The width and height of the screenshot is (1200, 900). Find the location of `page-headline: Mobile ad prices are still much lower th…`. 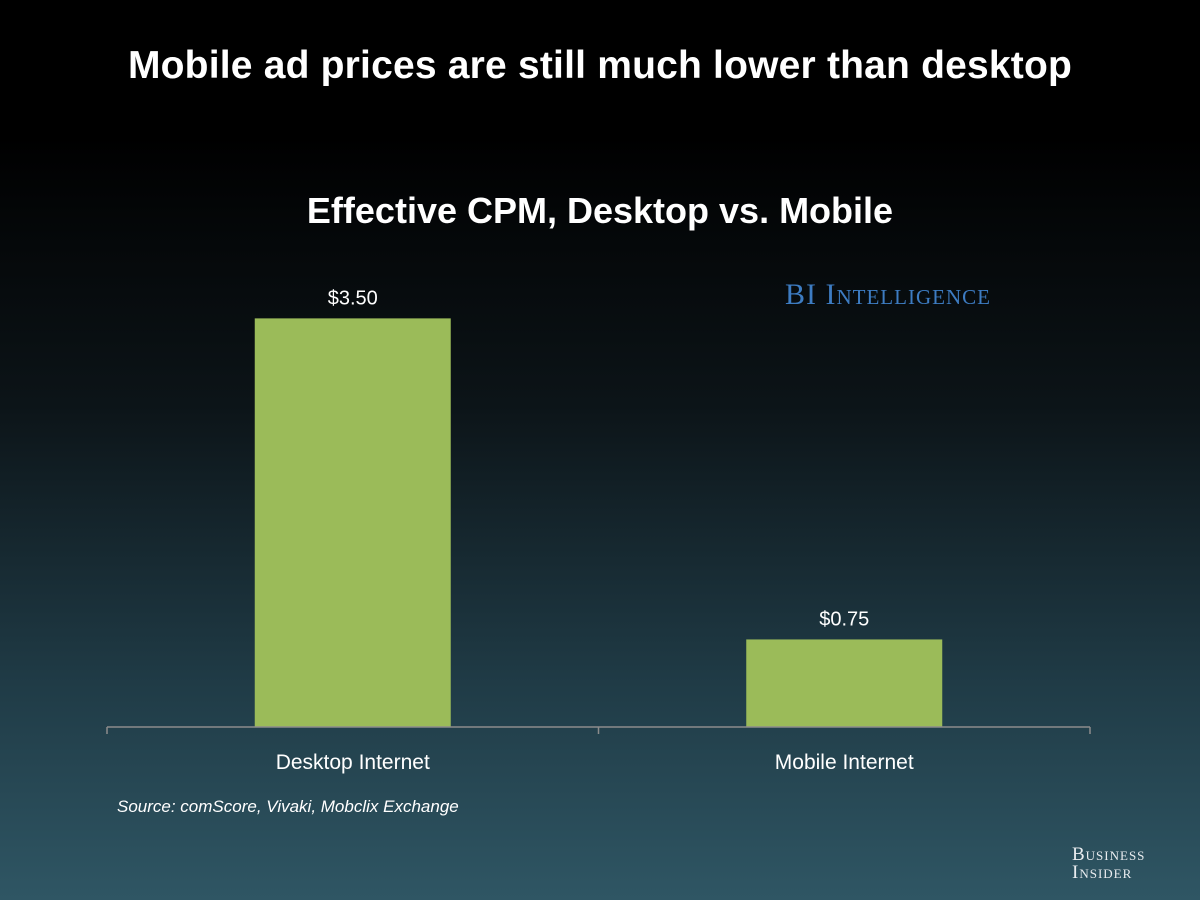

page-headline: Mobile ad prices are still much lower th… is located at coordinates (600, 65).